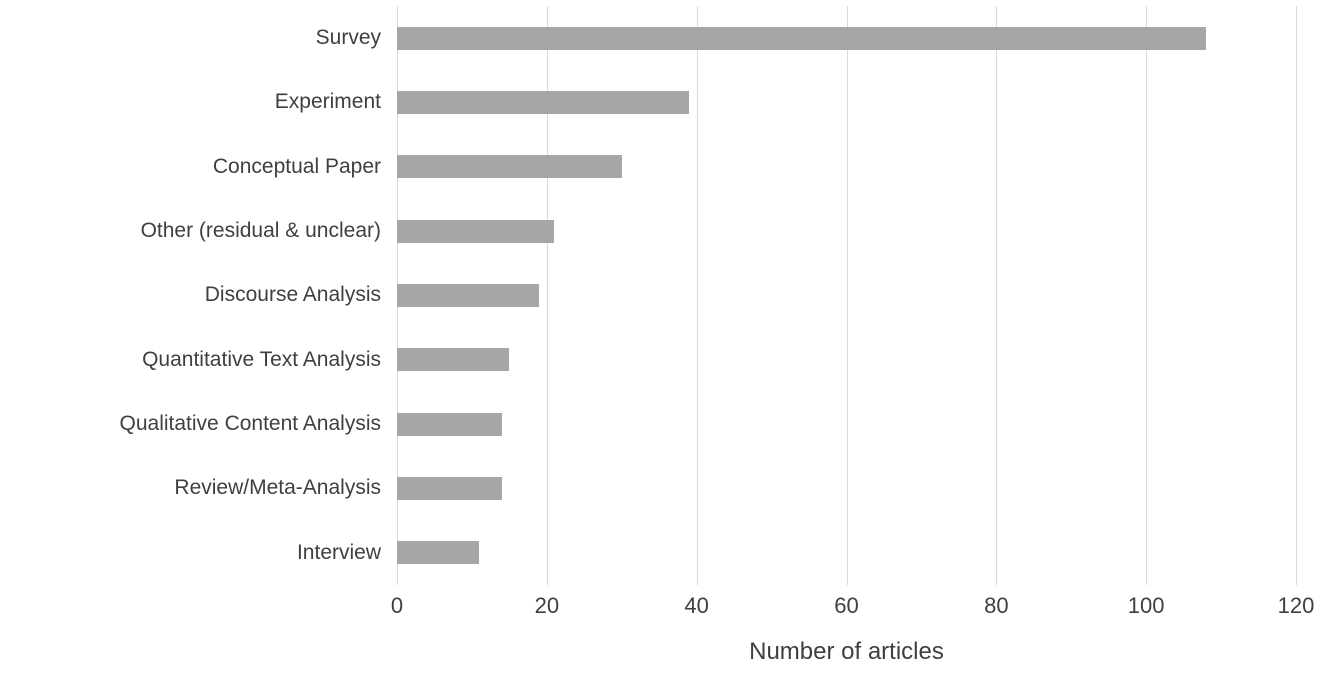 Image resolution: width=1323 pixels, height=676 pixels. I want to click on category-label: Qualitative Content Analysis, so click(250, 424).